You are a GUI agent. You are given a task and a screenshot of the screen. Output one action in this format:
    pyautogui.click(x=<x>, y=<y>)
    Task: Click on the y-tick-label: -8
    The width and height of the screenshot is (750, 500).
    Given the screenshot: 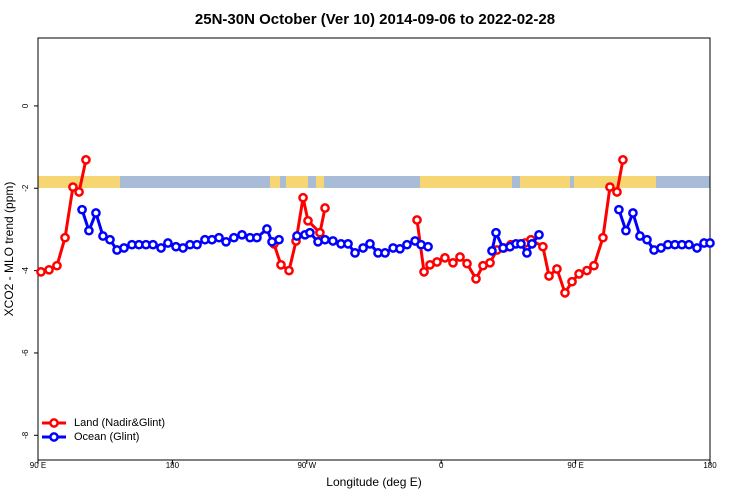 What is the action you would take?
    pyautogui.click(x=25, y=435)
    